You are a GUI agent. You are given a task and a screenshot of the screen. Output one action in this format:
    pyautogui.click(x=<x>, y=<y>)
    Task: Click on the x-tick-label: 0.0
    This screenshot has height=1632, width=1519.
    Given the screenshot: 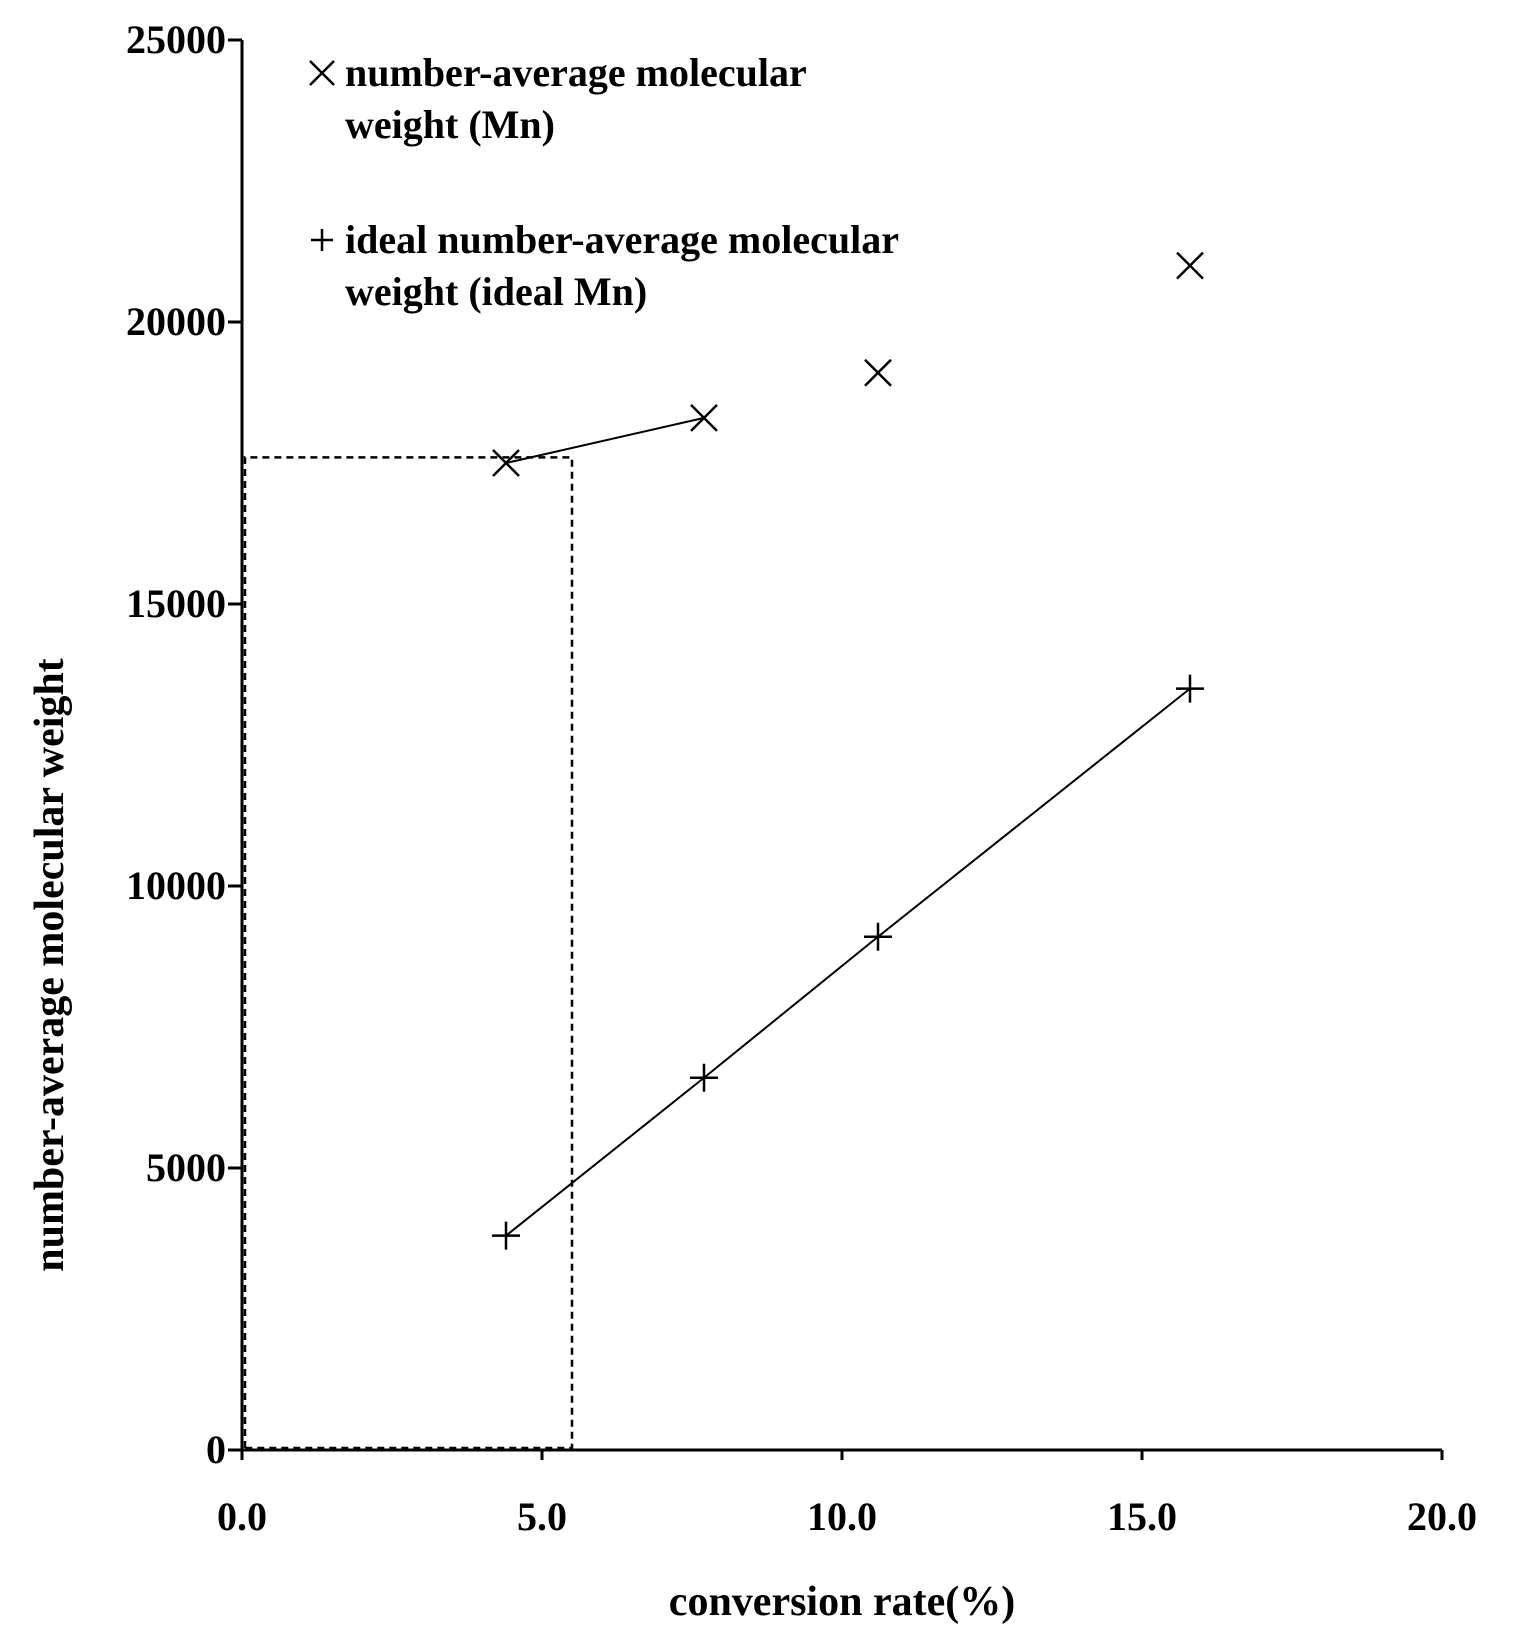 What is the action you would take?
    pyautogui.click(x=242, y=1516)
    